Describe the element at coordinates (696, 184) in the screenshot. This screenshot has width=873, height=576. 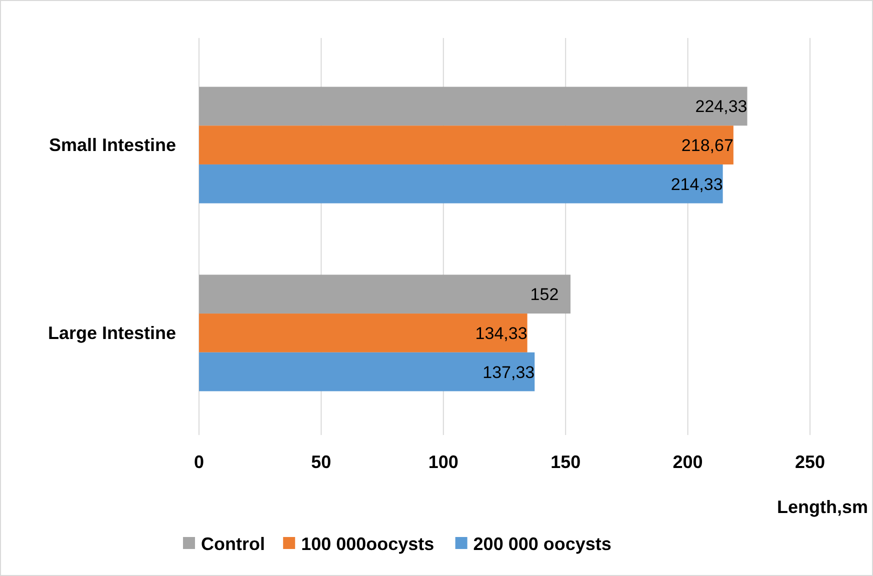
I see `data-label: 214,33` at that location.